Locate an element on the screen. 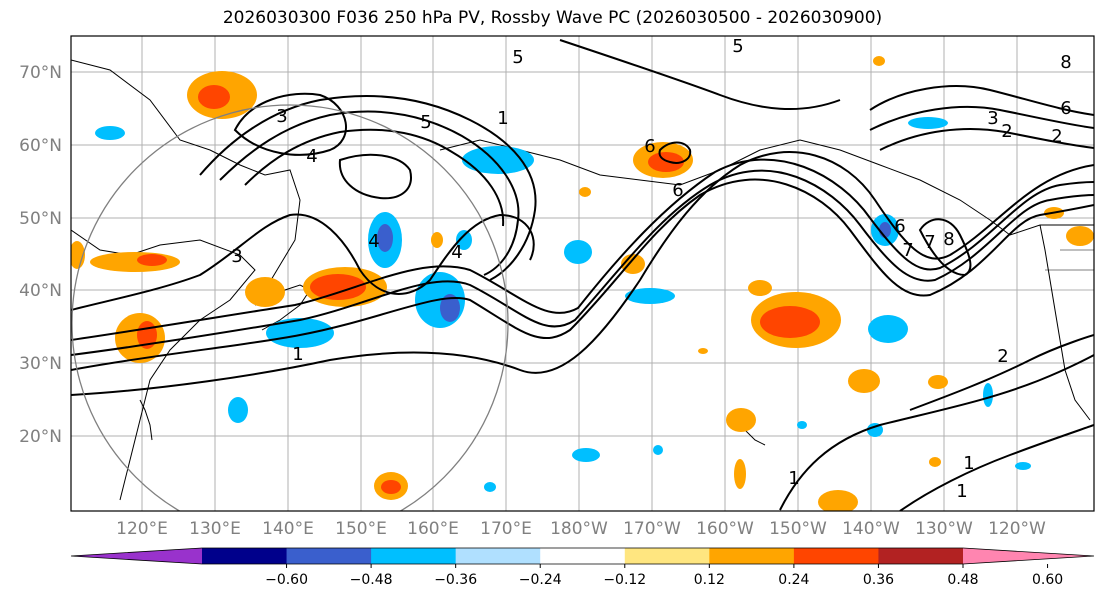 This screenshot has height=604, width=1105. pv-contour-4-closed is located at coordinates (375, 176).